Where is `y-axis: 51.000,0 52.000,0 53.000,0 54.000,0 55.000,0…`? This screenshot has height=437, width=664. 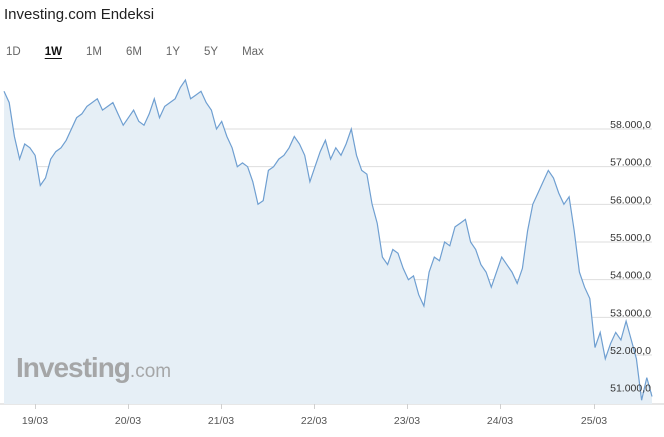
y-axis: 51.000,0 52.000,0 53.000,0 54.000,0 55.000,0… is located at coordinates (630, 257).